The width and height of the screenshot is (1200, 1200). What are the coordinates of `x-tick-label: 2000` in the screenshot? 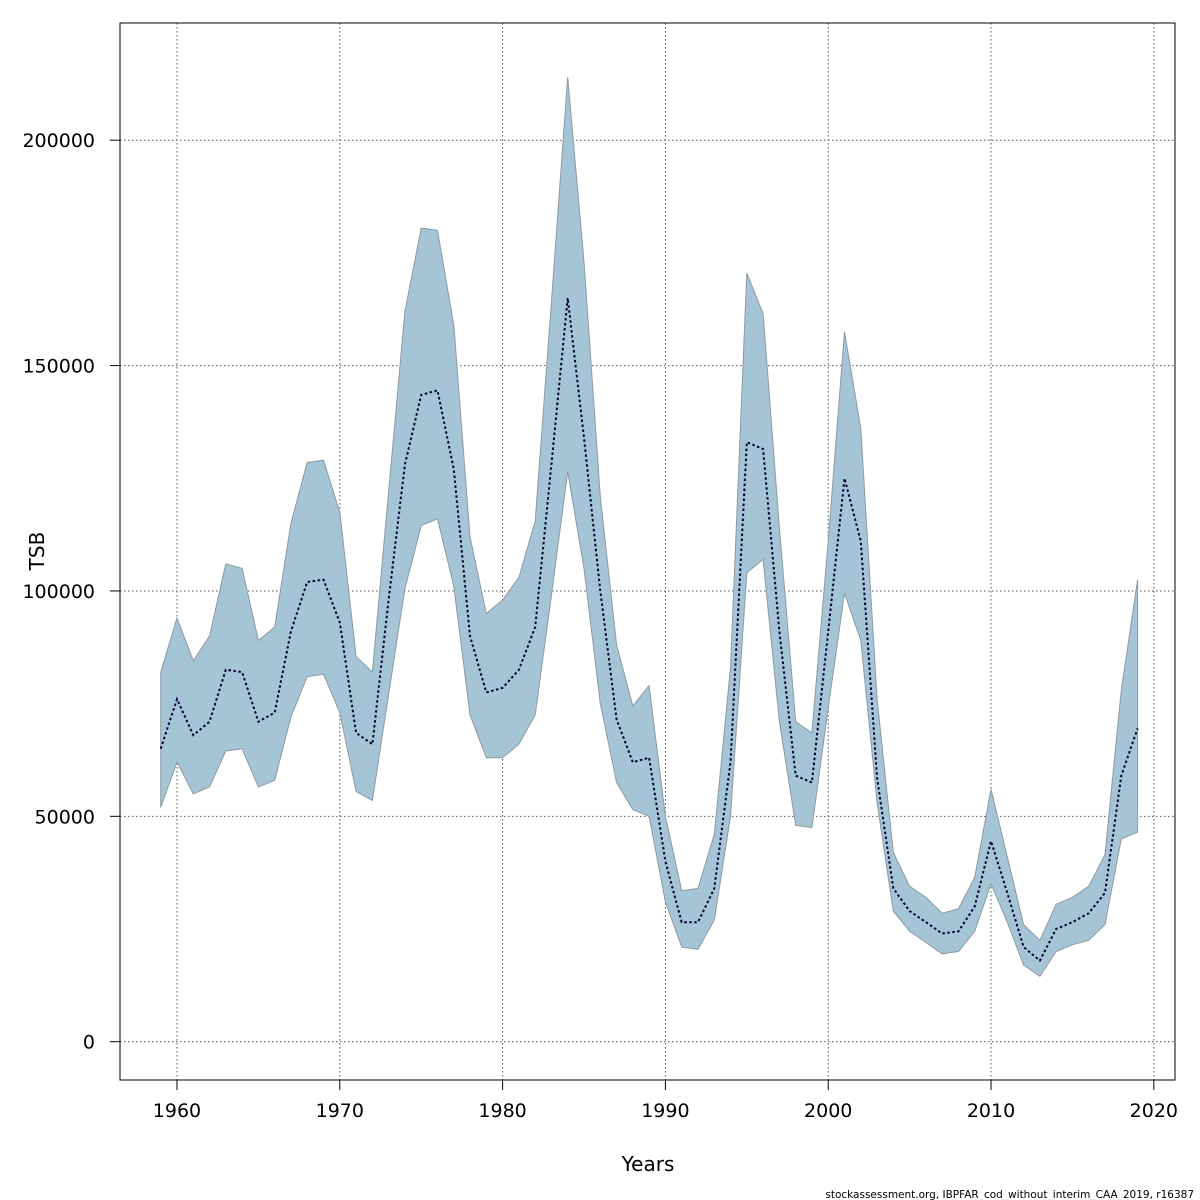 It's located at (828, 1111).